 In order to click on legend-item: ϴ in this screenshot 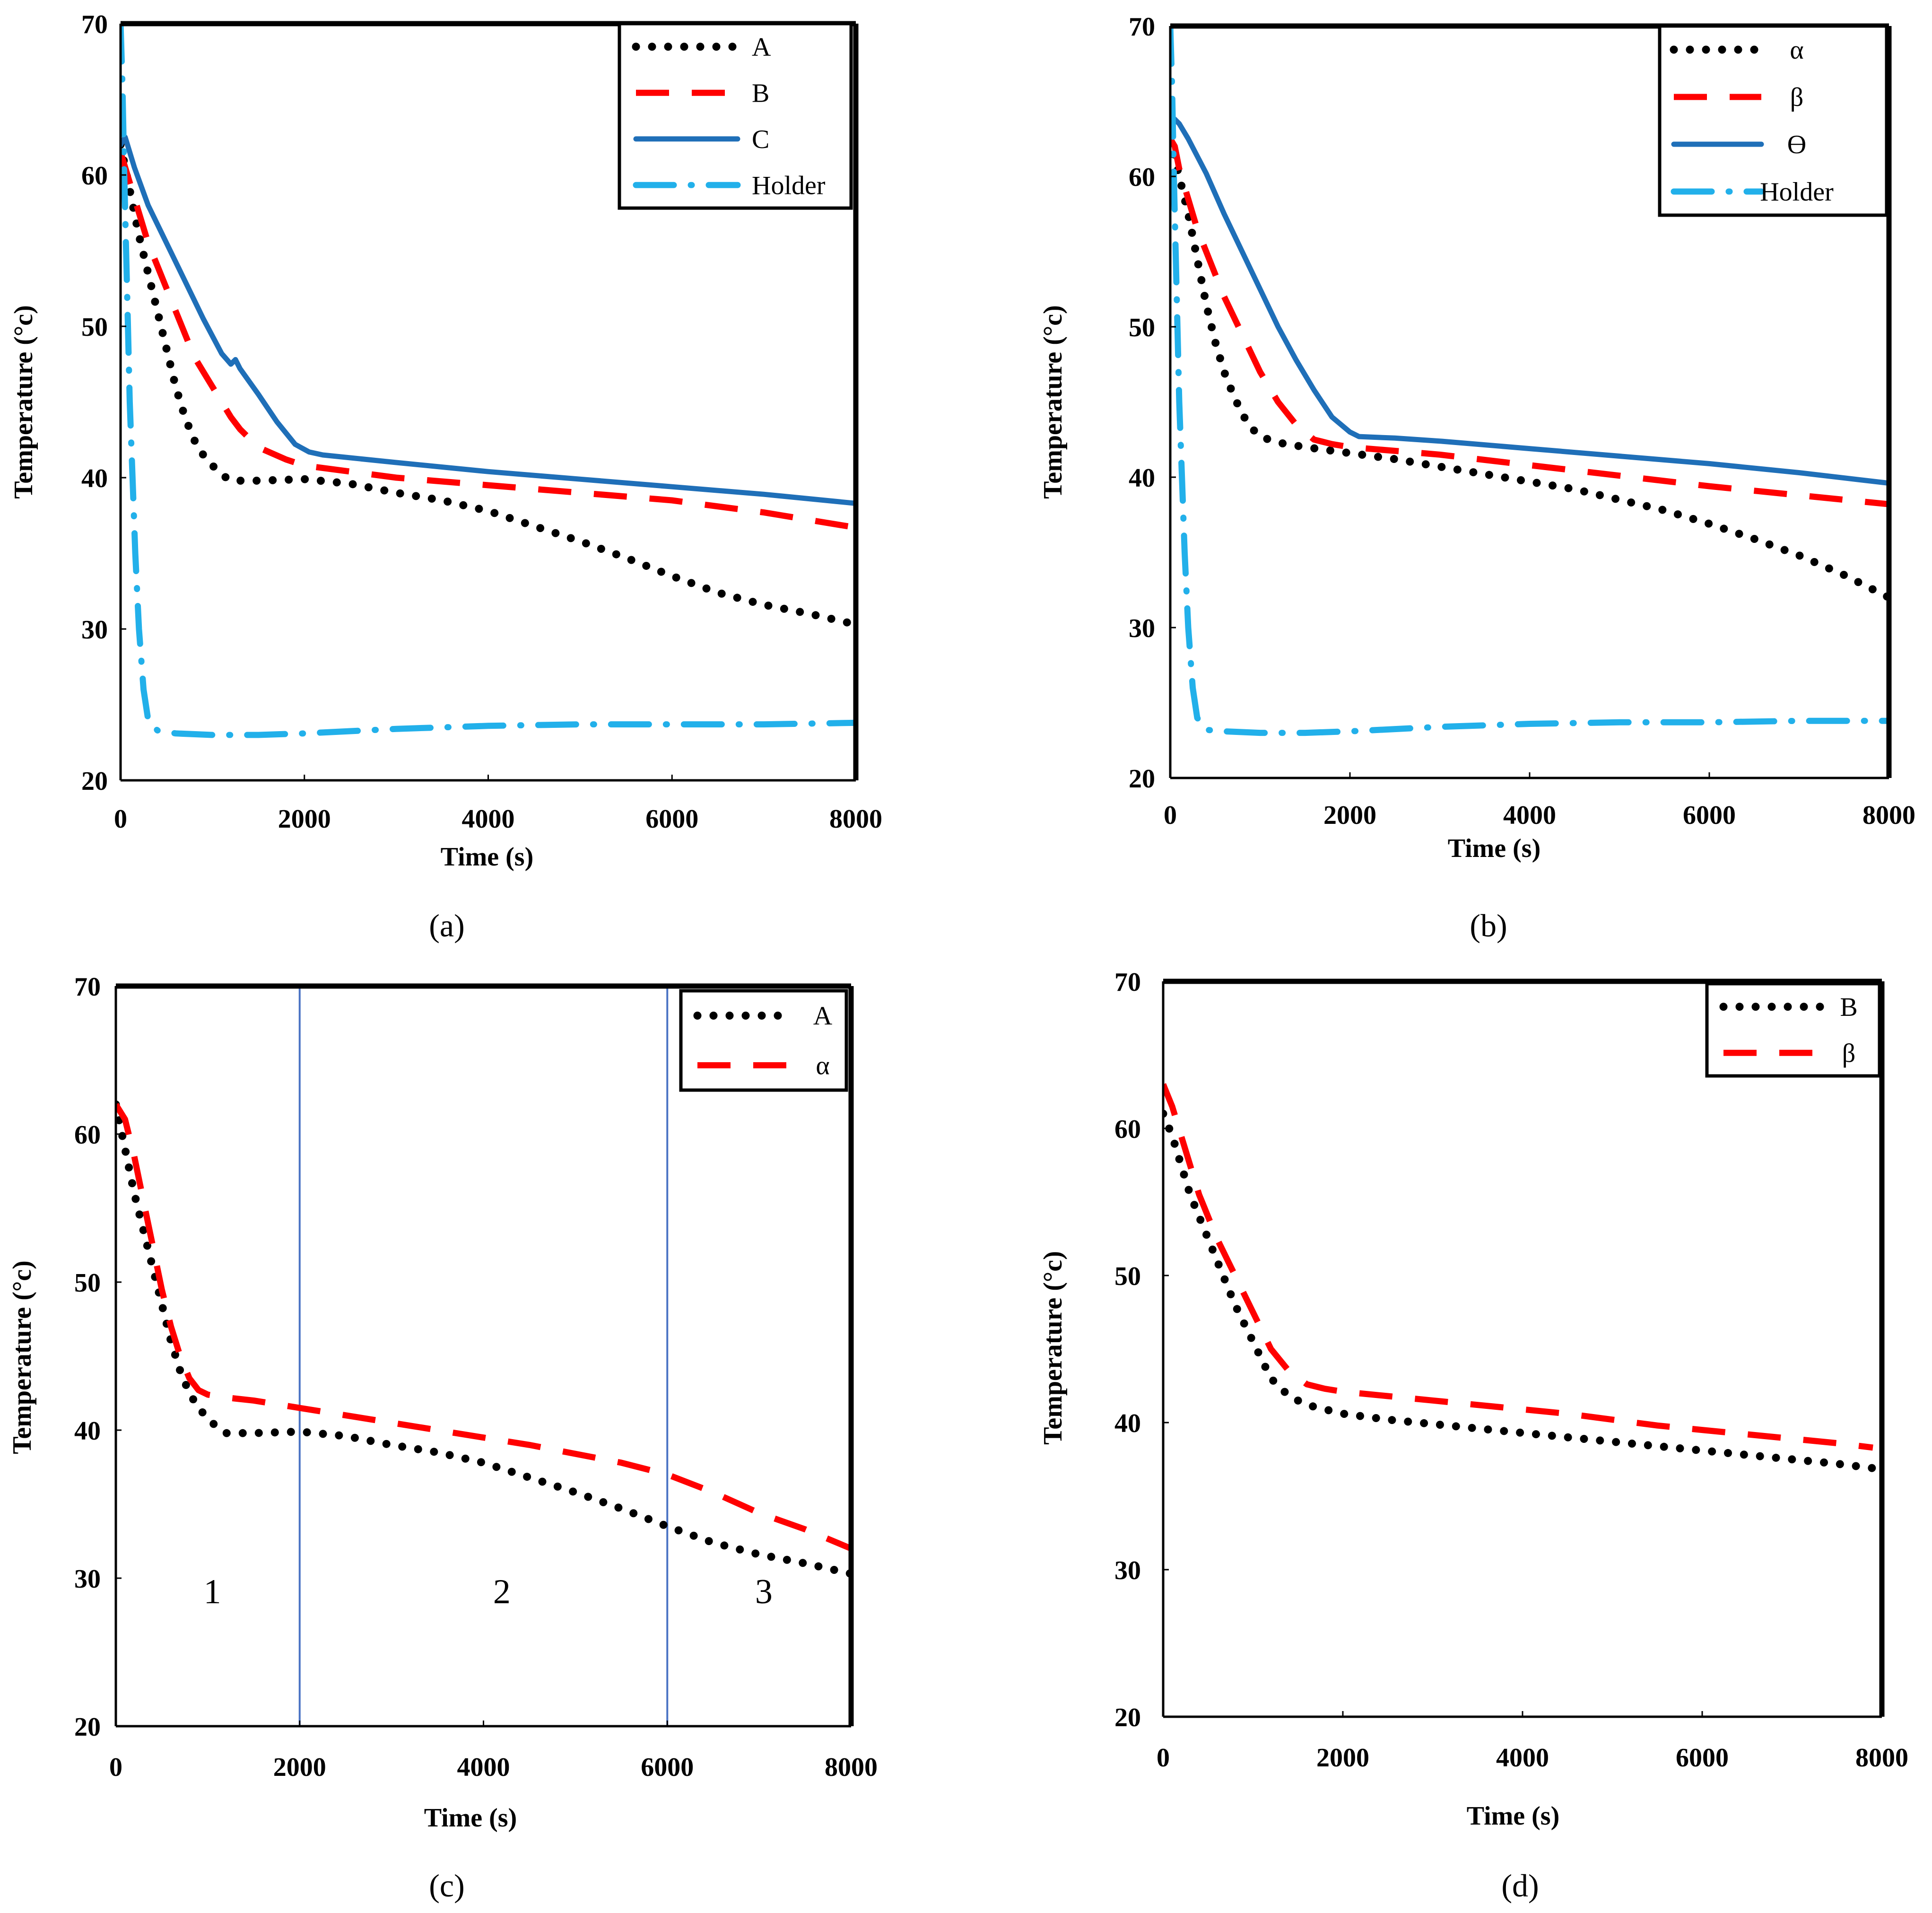, I will do `click(1738, 145)`.